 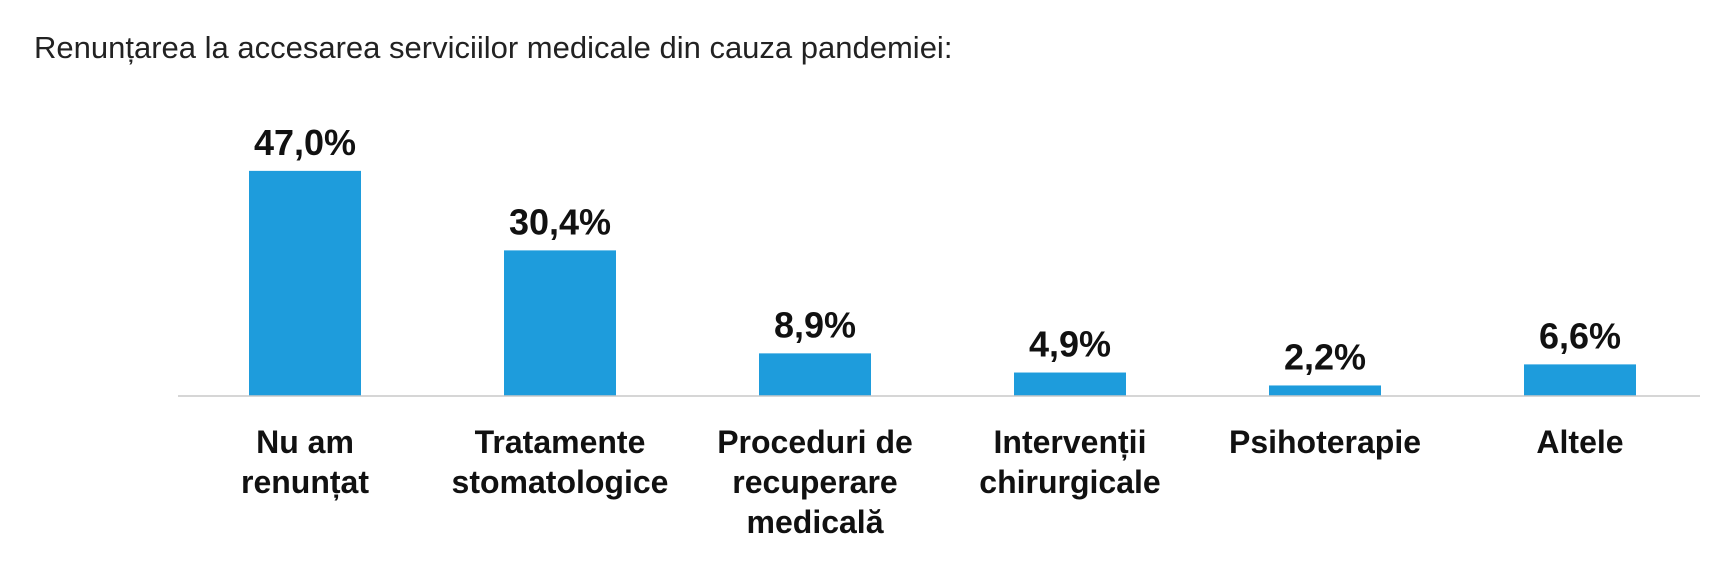 What do you see at coordinates (1580, 335) in the screenshot?
I see `value-label-6: 6,6%` at bounding box center [1580, 335].